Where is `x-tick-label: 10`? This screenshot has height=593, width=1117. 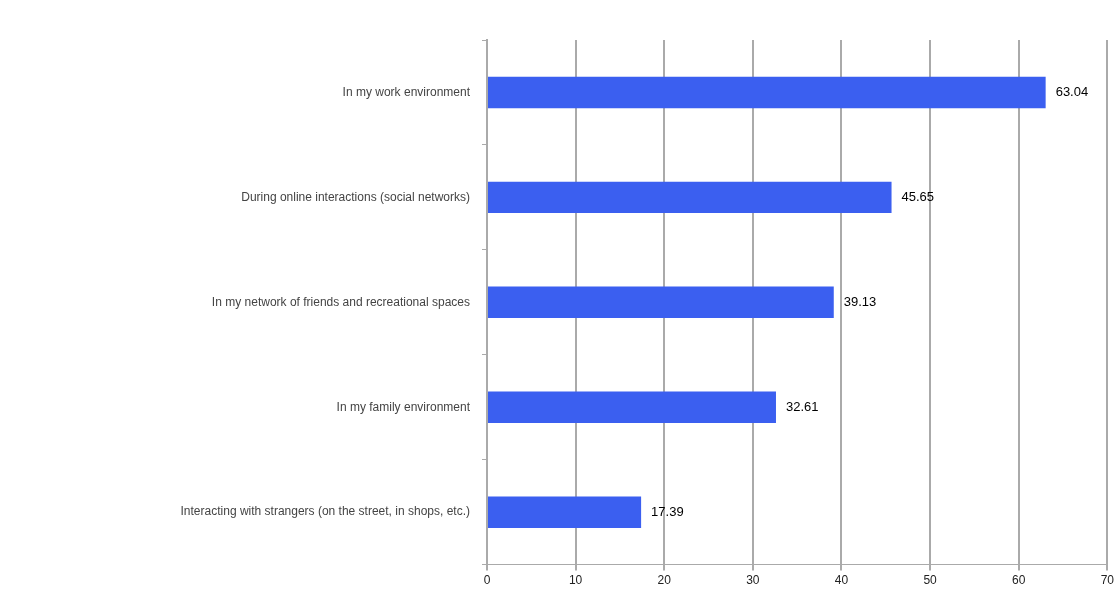
x-tick-label: 10 is located at coordinates (575, 580).